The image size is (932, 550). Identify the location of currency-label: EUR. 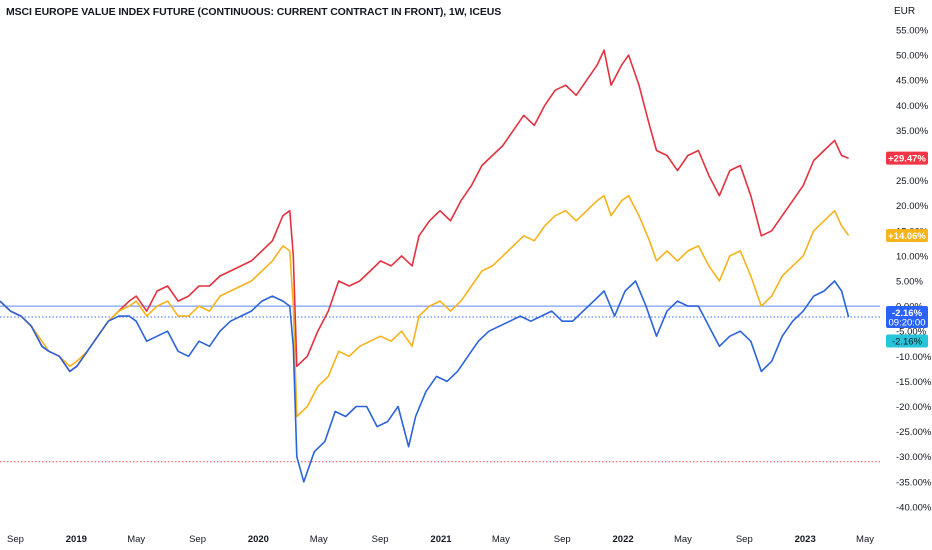
(905, 11).